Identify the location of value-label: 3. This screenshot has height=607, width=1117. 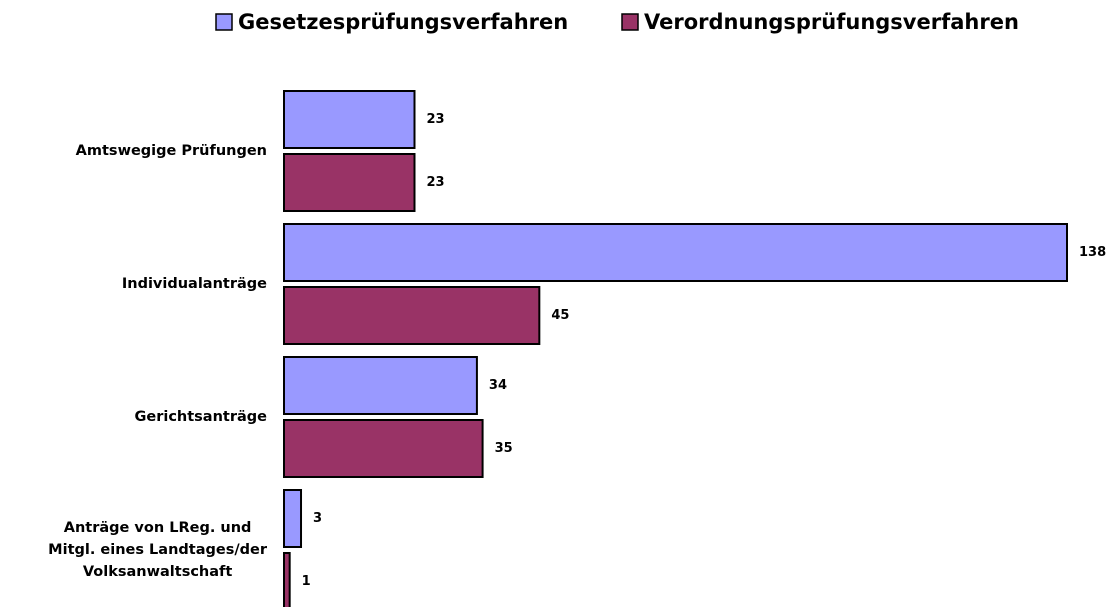
(317, 518).